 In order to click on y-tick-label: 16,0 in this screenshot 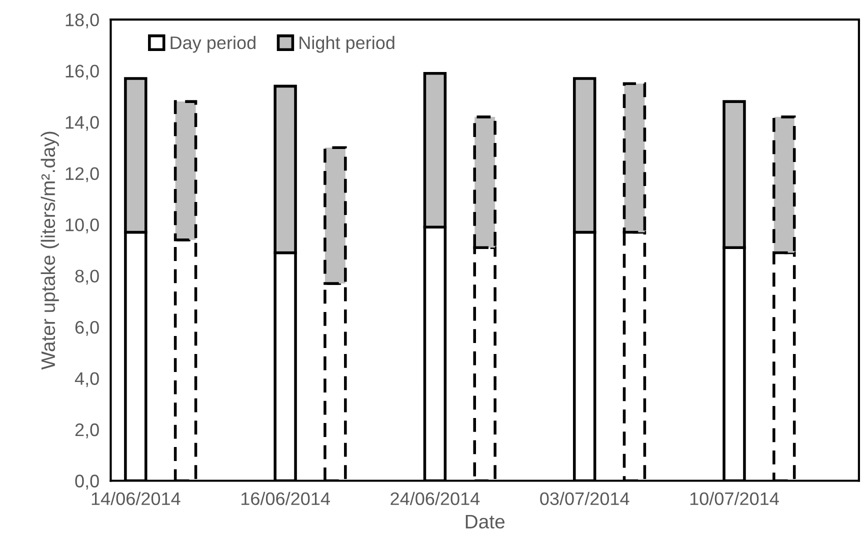, I will do `click(82, 72)`.